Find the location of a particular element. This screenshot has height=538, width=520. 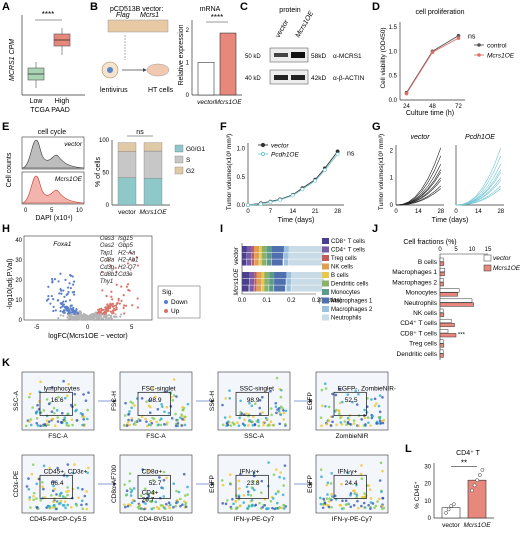

panel-h-xtick-1: 0 is located at coordinates (88, 328).